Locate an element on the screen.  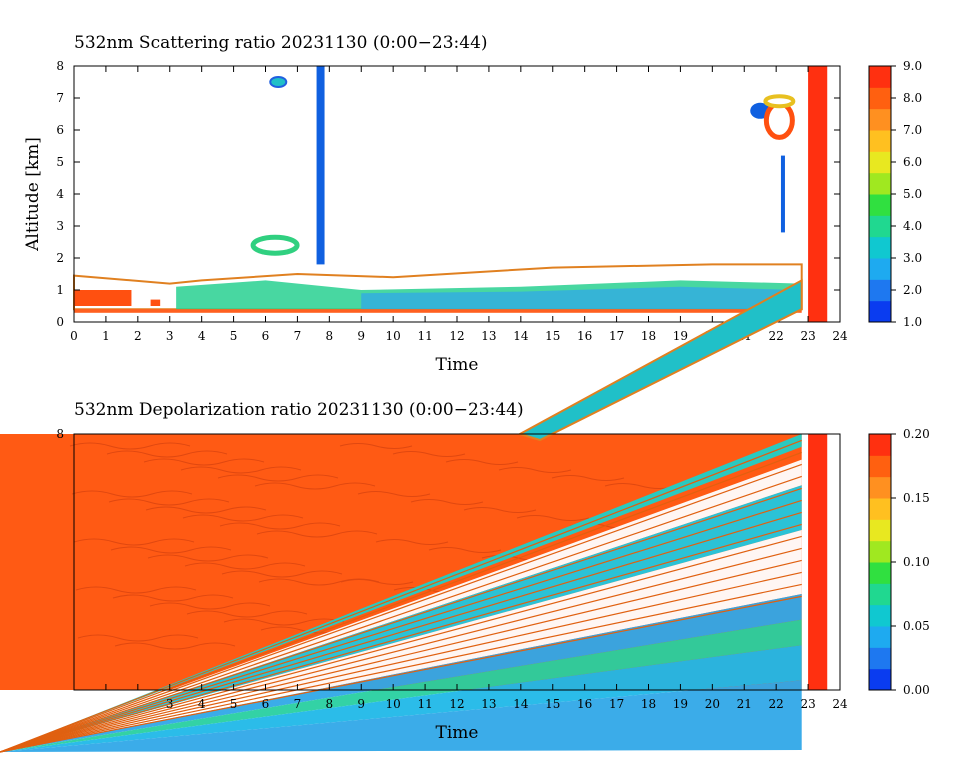
y-tick-label: 7 is located at coordinates (60, 98).